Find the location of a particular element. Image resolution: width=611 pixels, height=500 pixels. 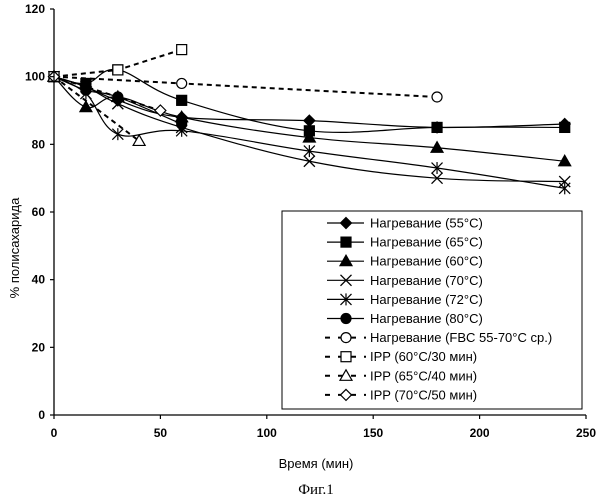

legend-label: IPP (70°C/50 мин) is located at coordinates (423, 394).